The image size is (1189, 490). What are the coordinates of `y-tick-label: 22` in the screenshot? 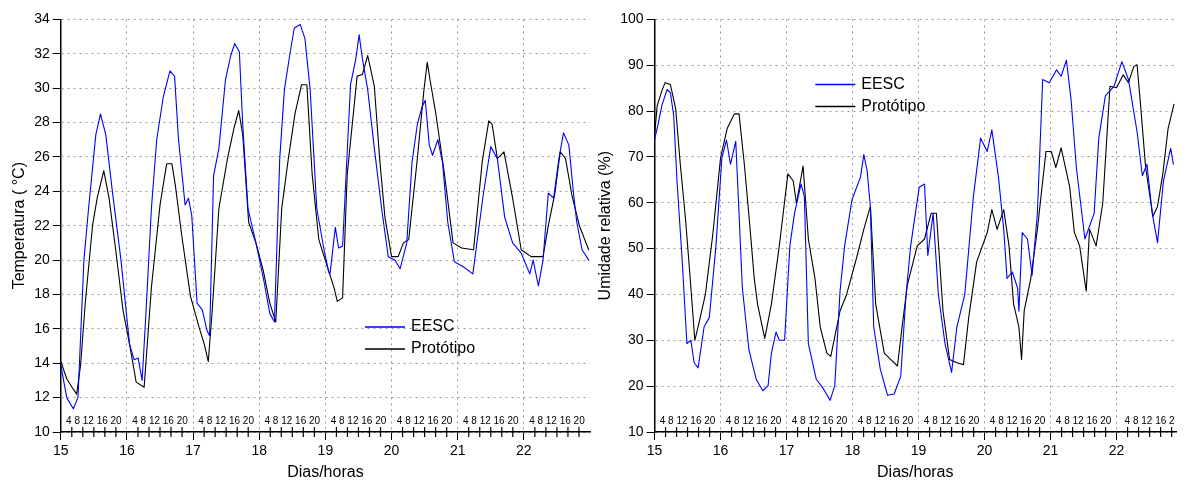 It's located at (42, 224).